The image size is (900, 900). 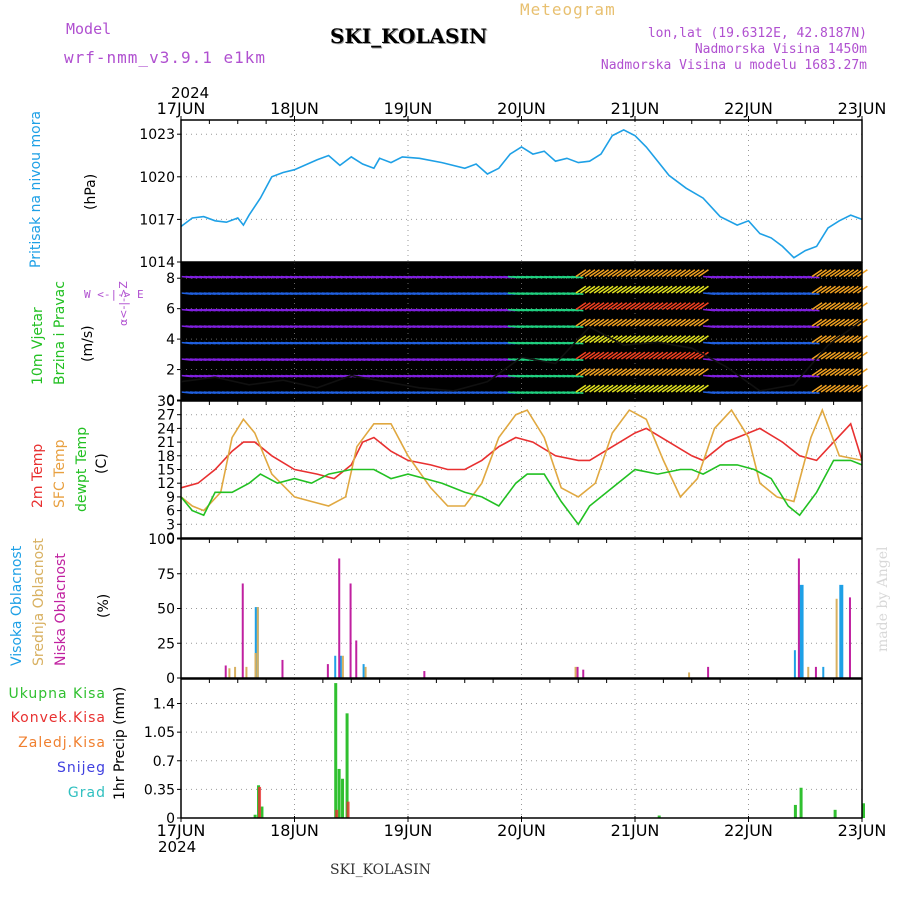 I want to click on precip-grad-label: Grad, so click(x=86, y=793).